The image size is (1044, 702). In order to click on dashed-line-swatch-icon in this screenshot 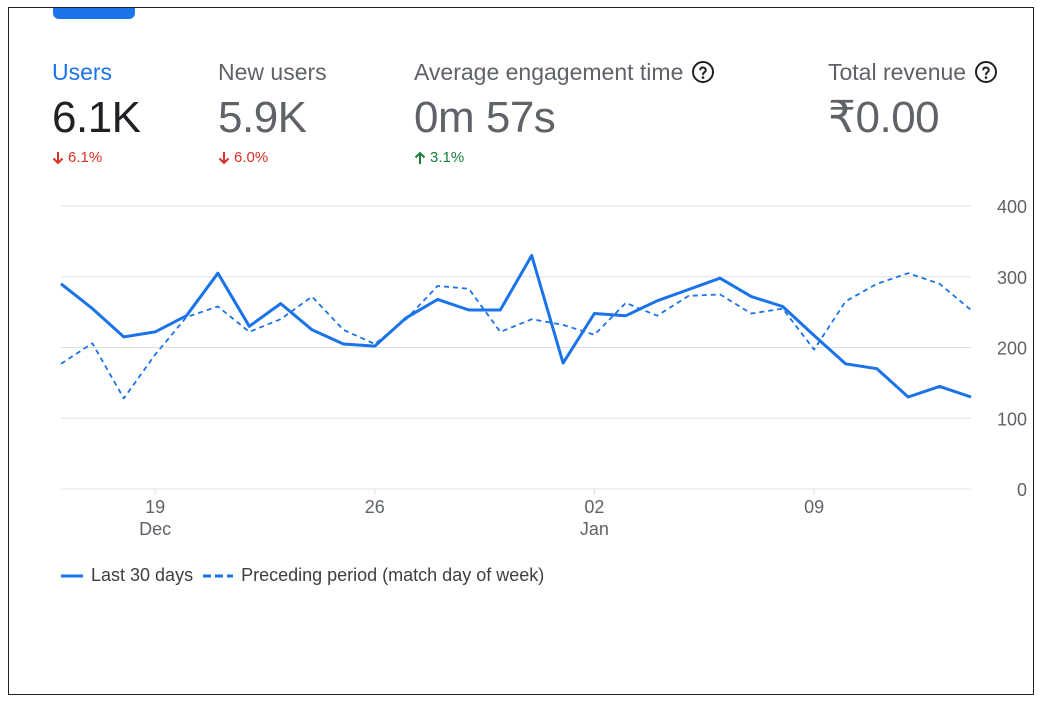, I will do `click(218, 575)`.